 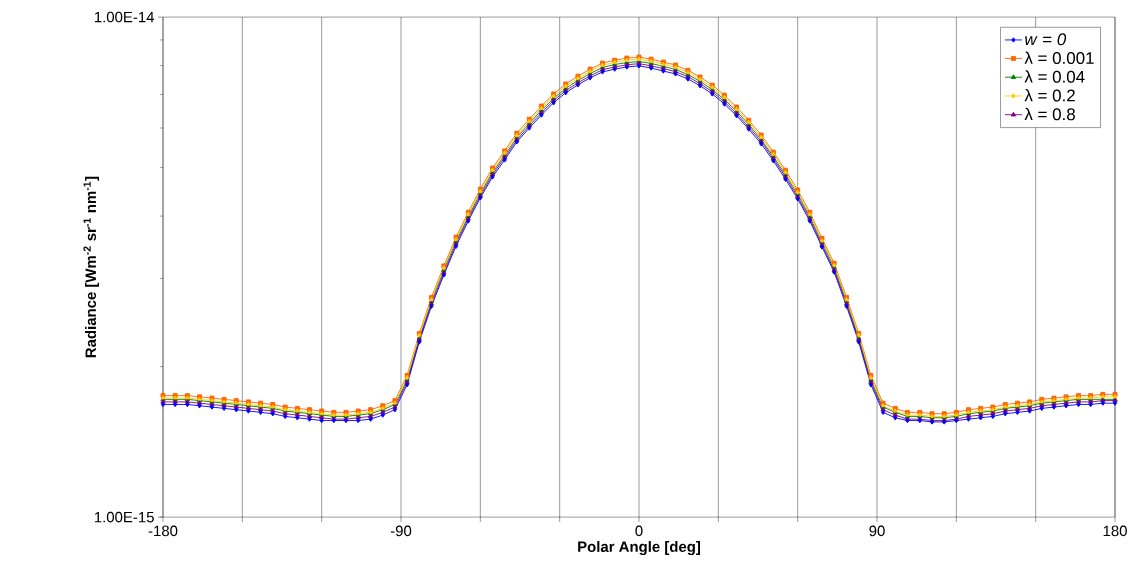 What do you see at coordinates (401, 531) in the screenshot?
I see `x-tick-label: -90` at bounding box center [401, 531].